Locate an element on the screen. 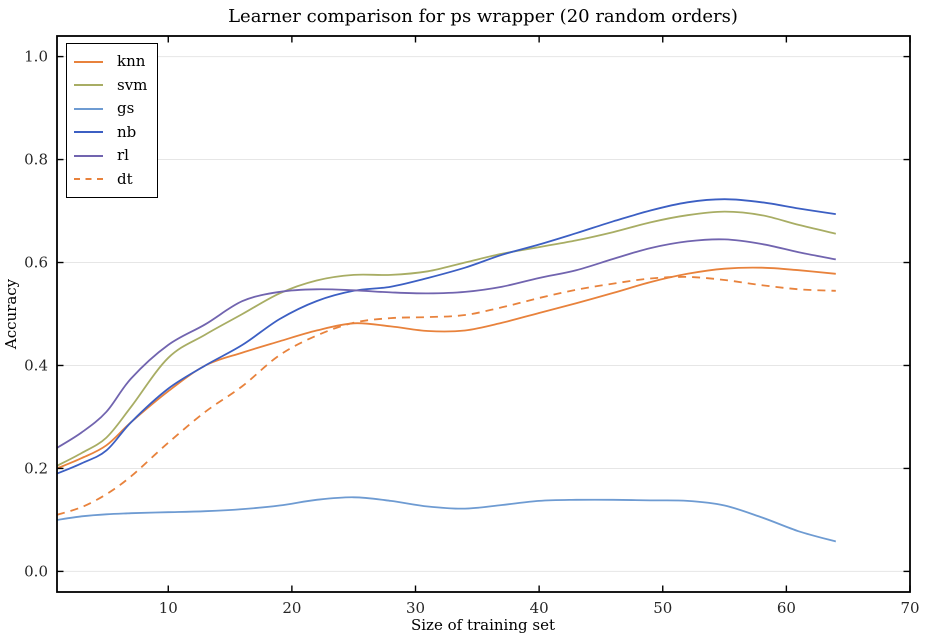 Image resolution: width=929 pixels, height=644 pixels. x-tick-label: 60 is located at coordinates (786, 608).